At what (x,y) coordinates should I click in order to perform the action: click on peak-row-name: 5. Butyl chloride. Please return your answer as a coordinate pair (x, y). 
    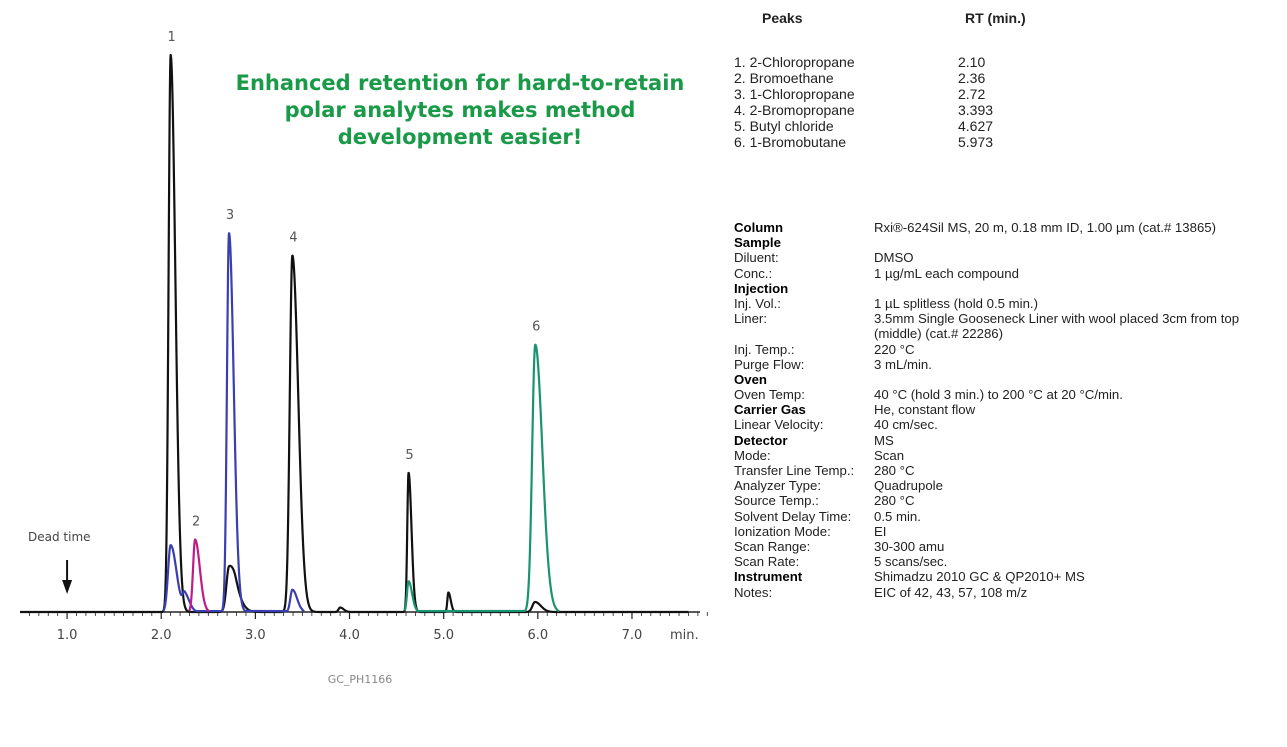
    Looking at the image, I should click on (784, 126).